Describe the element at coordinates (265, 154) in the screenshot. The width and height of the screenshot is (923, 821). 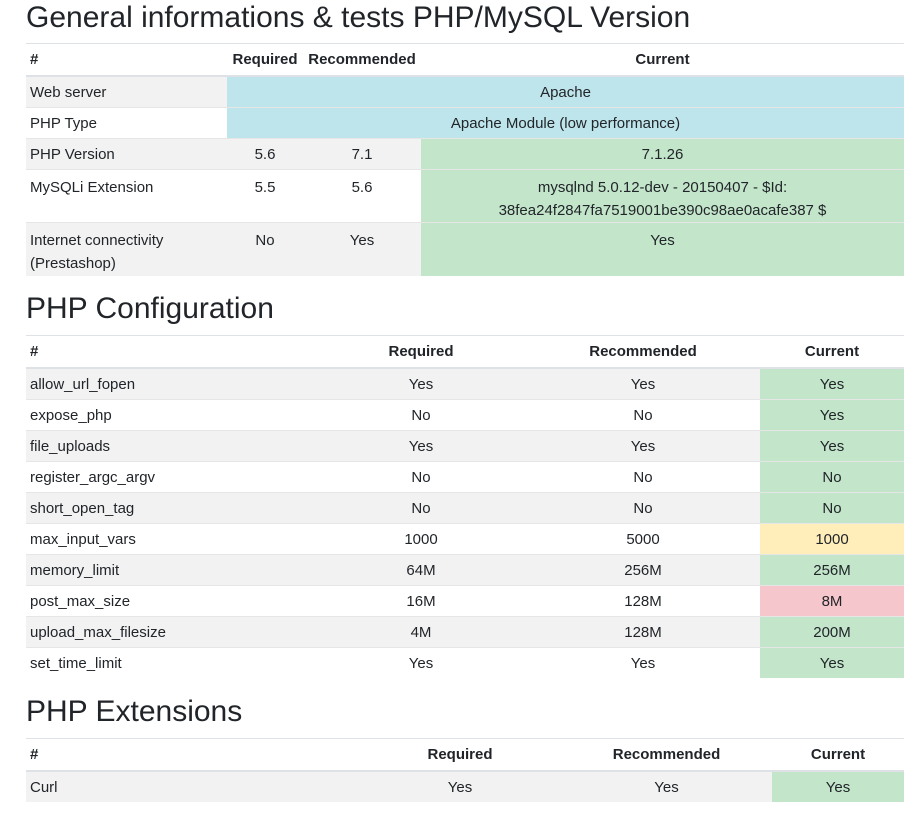
I see `required-value: 5.6` at that location.